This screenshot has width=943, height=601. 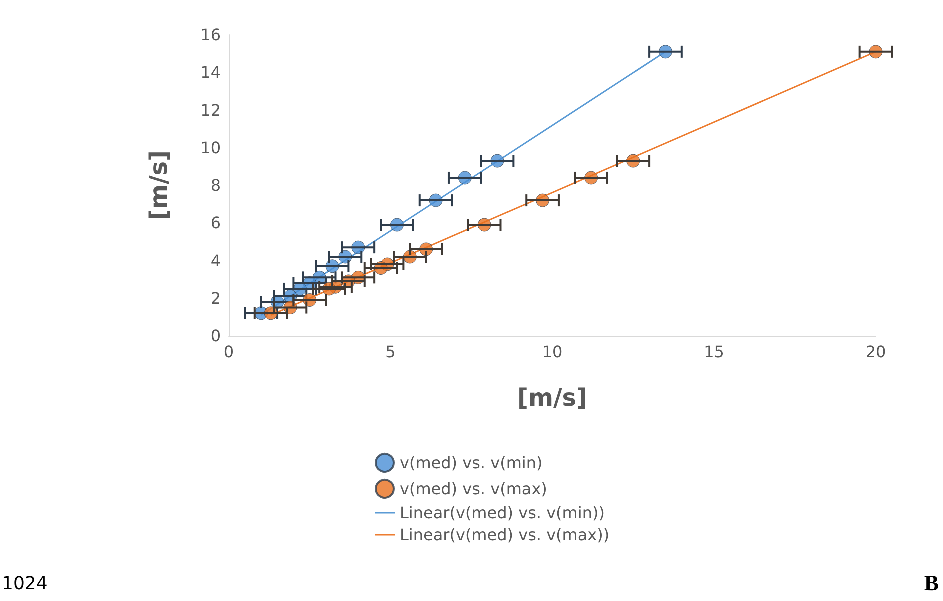 I want to click on legend-label: v(med) vs. v(max), so click(x=474, y=489).